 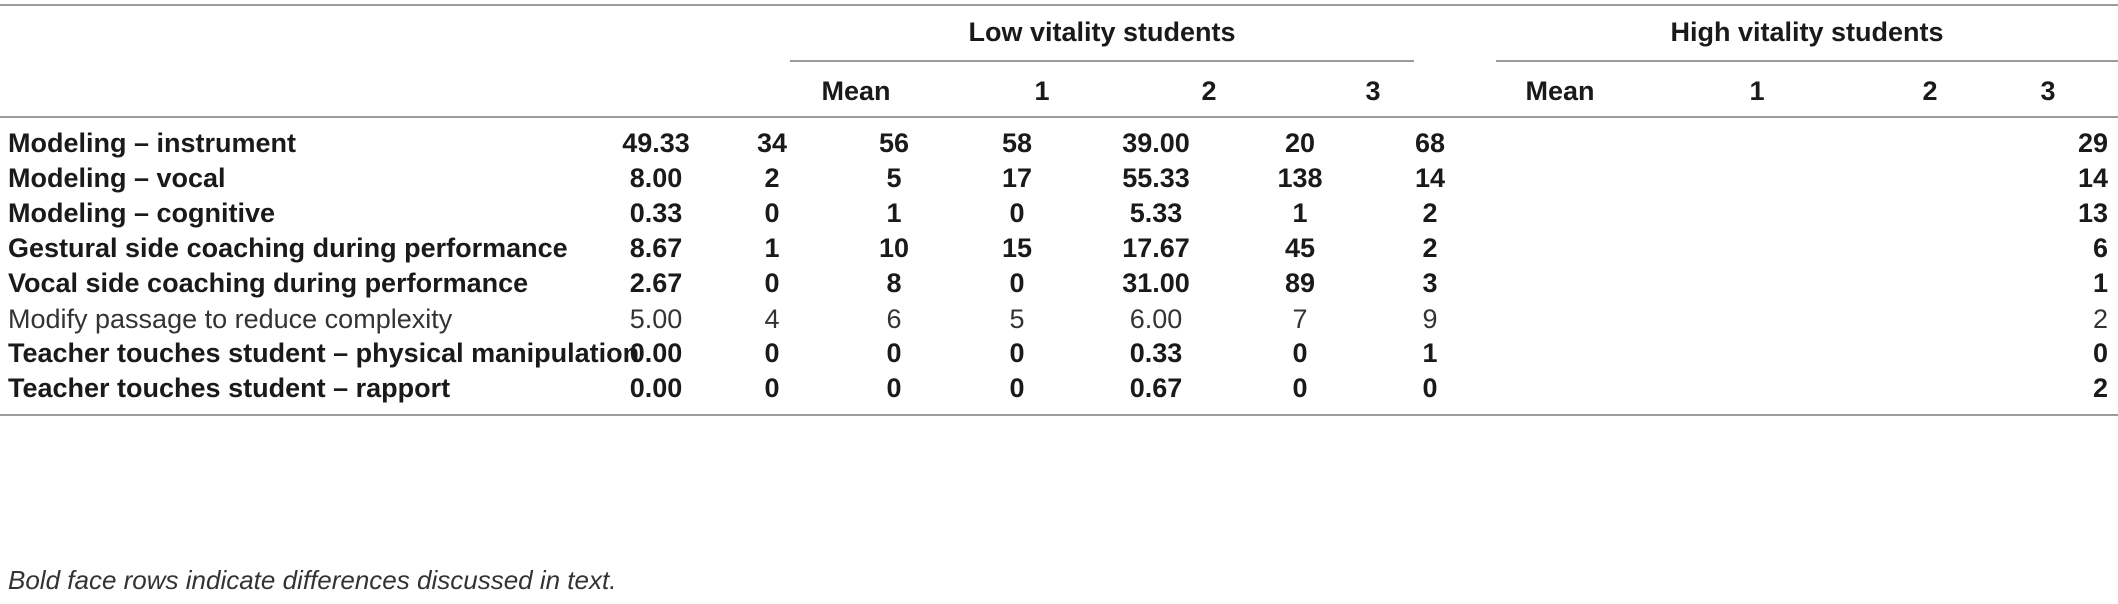 I want to click on table-cell: 4, so click(x=772, y=319).